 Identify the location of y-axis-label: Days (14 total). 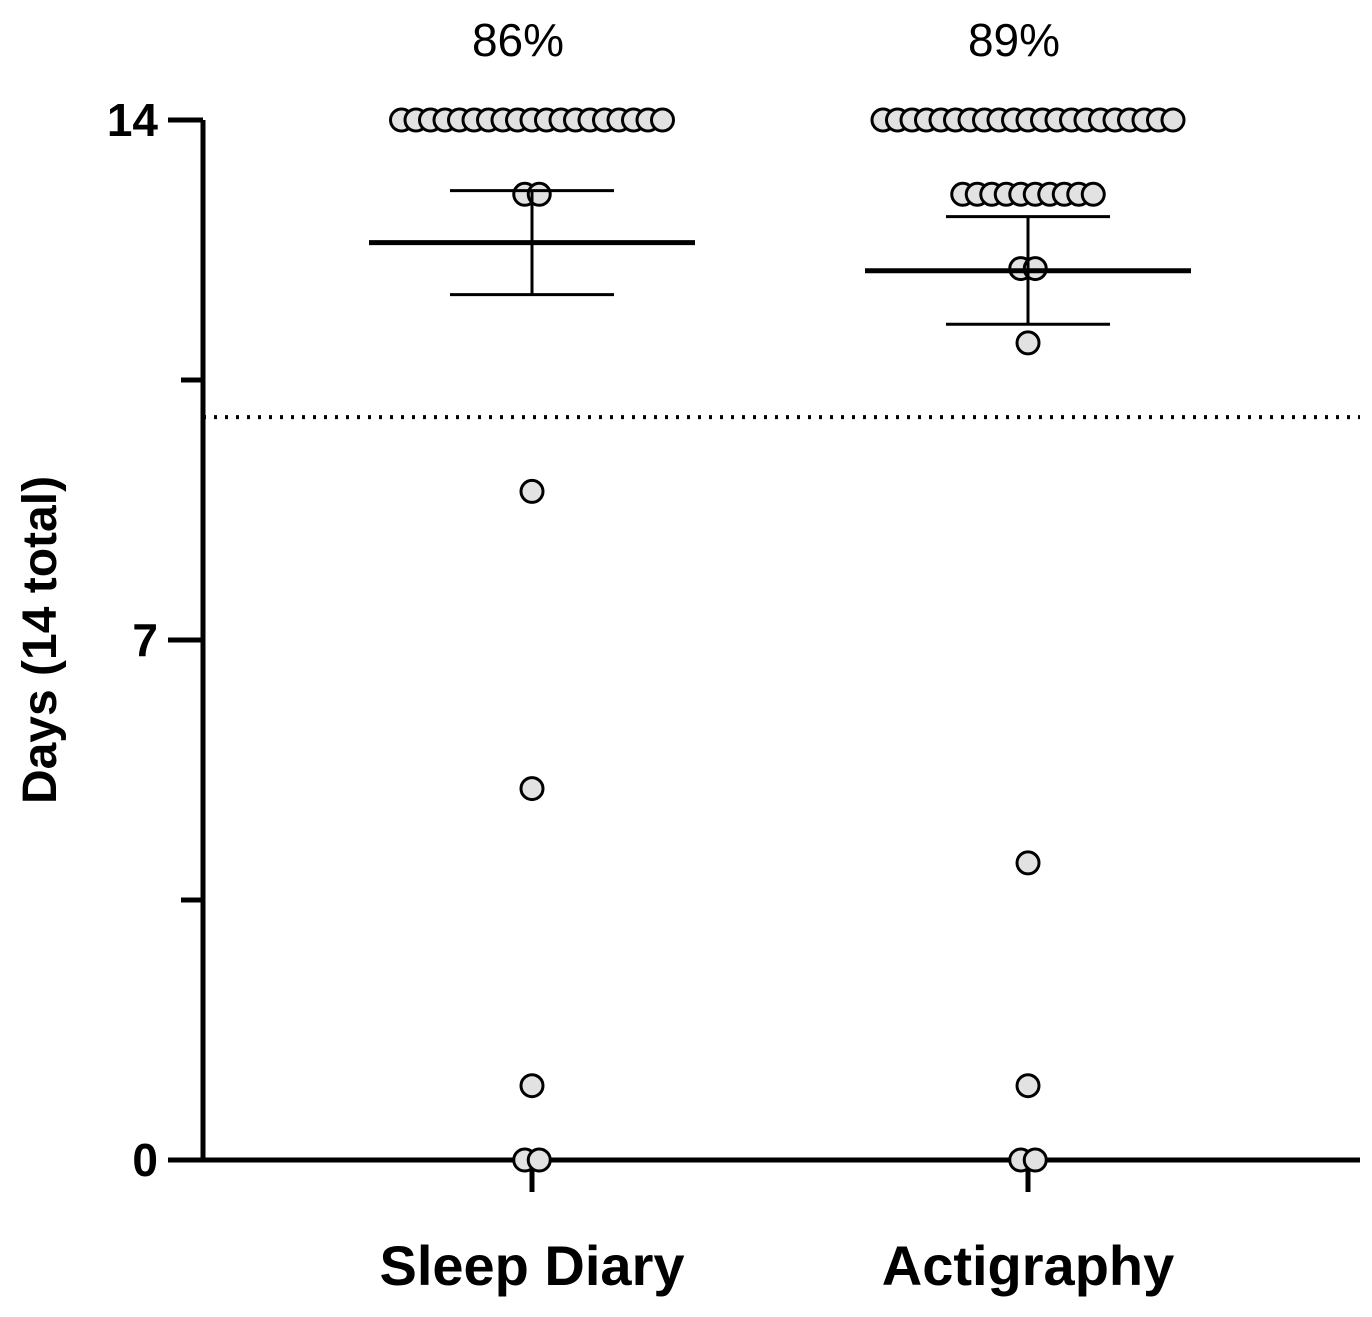
(40, 640).